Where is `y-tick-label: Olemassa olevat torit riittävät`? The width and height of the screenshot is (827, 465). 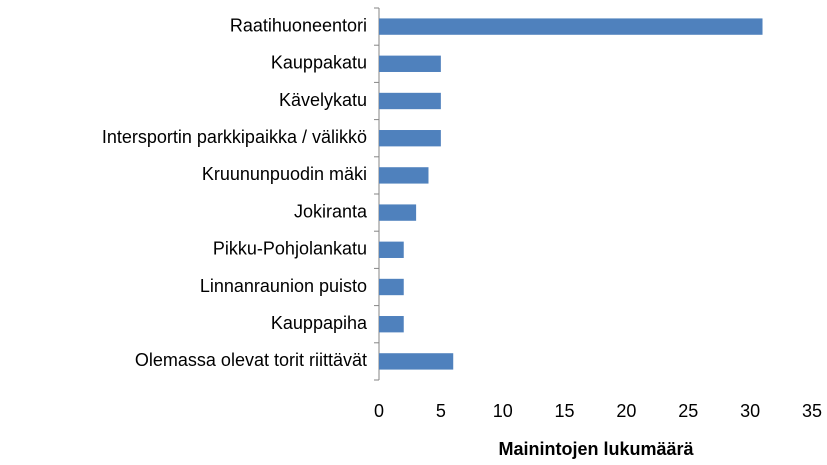
y-tick-label: Olemassa olevat torit riittävät is located at coordinates (251, 360).